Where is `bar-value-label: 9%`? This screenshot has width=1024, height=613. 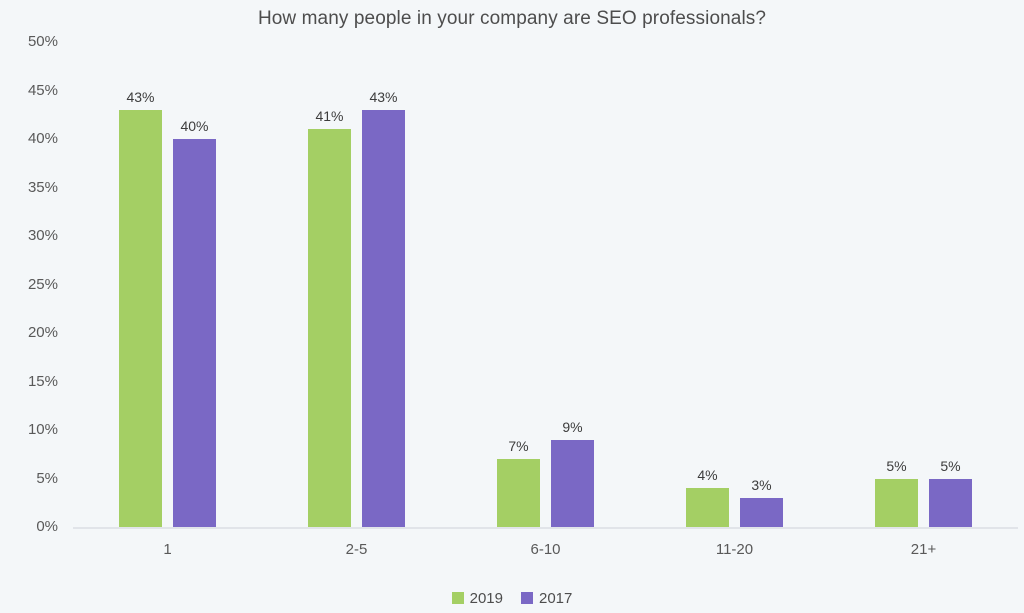 bar-value-label: 9% is located at coordinates (572, 426).